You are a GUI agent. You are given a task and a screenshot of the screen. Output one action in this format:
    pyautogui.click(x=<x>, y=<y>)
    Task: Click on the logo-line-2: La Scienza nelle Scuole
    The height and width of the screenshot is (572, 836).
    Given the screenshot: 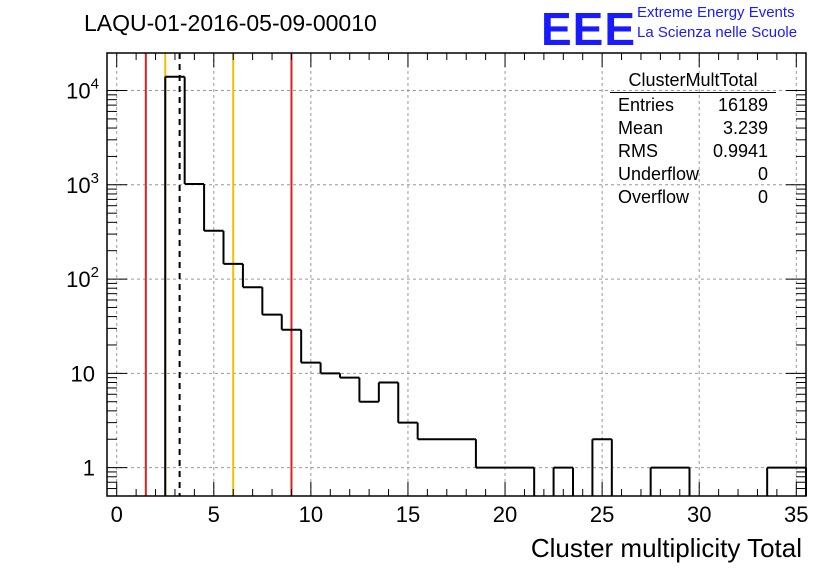 What is the action you would take?
    pyautogui.click(x=717, y=32)
    